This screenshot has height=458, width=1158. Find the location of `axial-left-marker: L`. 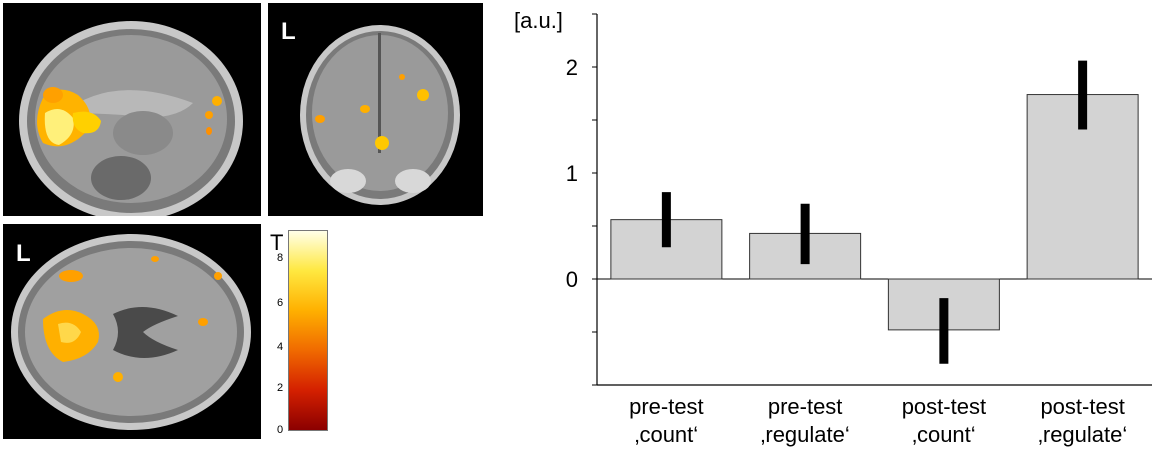

axial-left-marker: L is located at coordinates (23, 253).